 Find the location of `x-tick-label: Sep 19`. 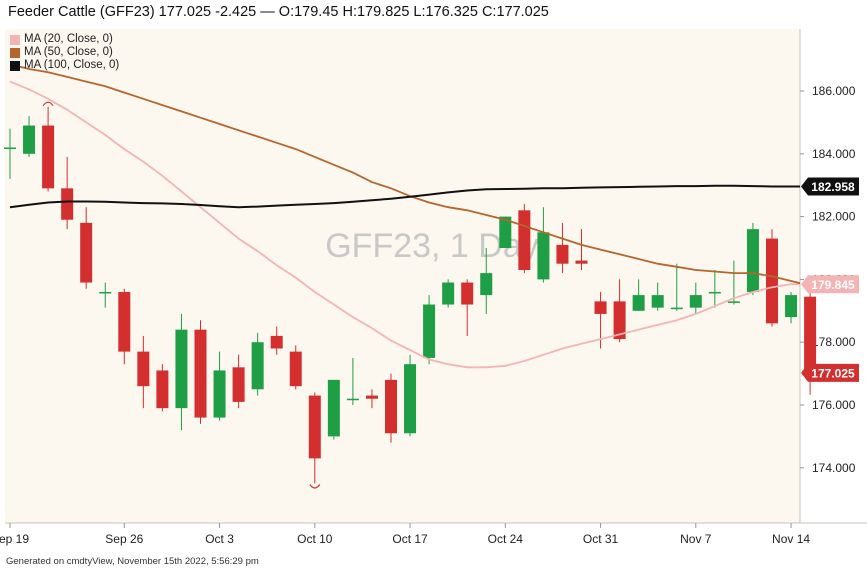

x-tick-label: Sep 19 is located at coordinates (14, 539).